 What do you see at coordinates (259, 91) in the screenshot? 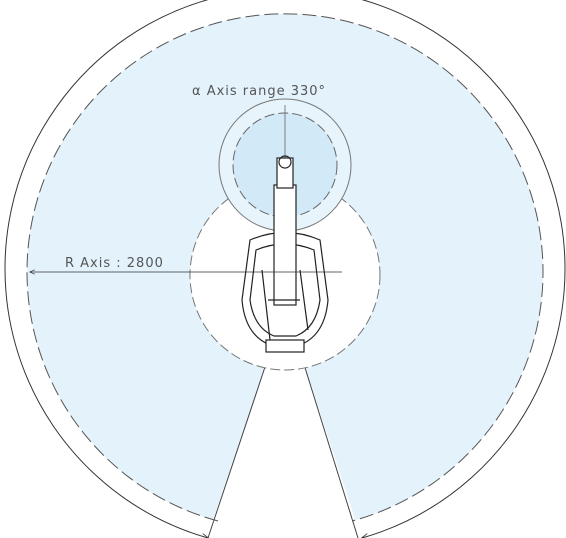
I see `alpha-range-label: α Axis range 330°` at bounding box center [259, 91].